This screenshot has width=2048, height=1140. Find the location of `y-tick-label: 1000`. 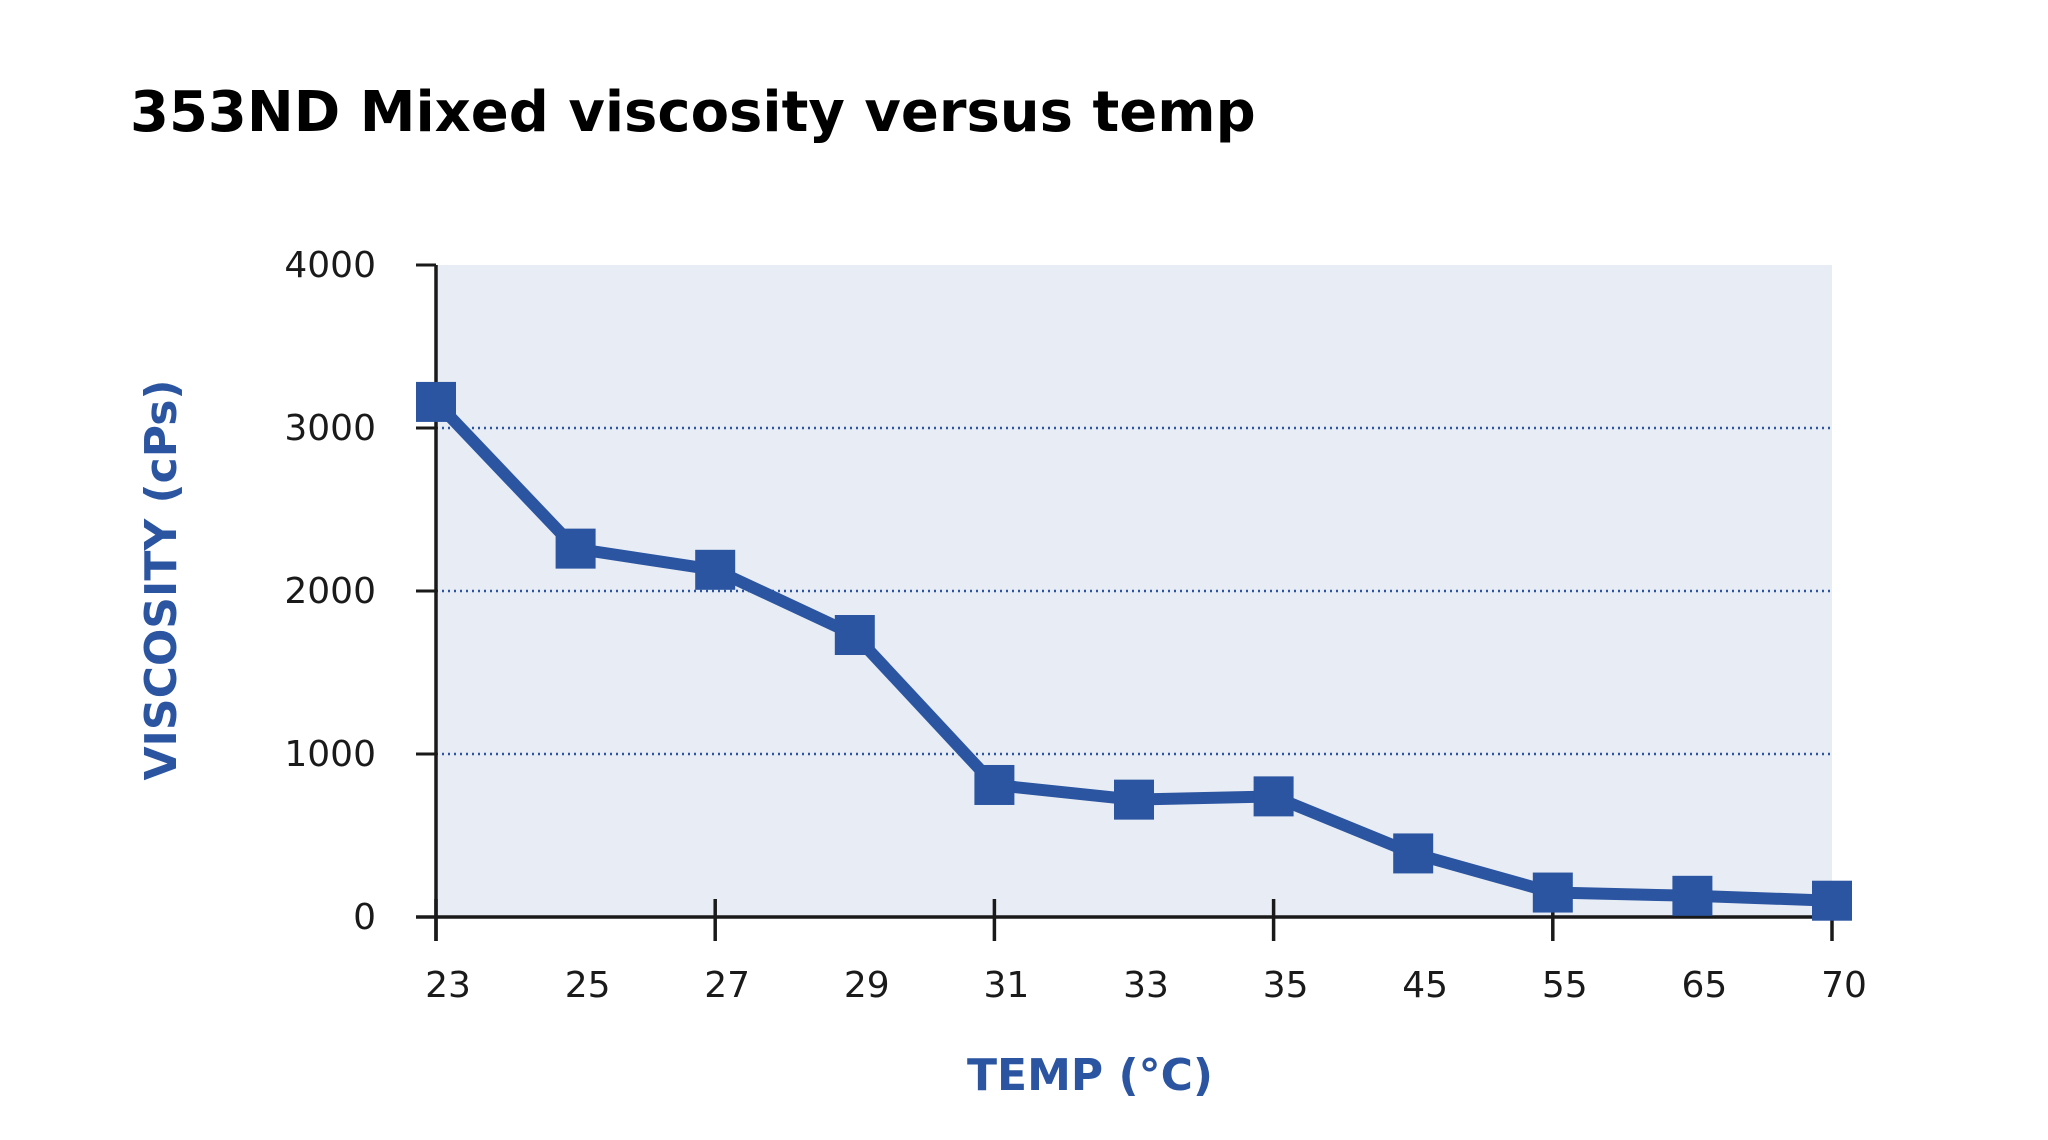

y-tick-label: 1000 is located at coordinates (330, 754).